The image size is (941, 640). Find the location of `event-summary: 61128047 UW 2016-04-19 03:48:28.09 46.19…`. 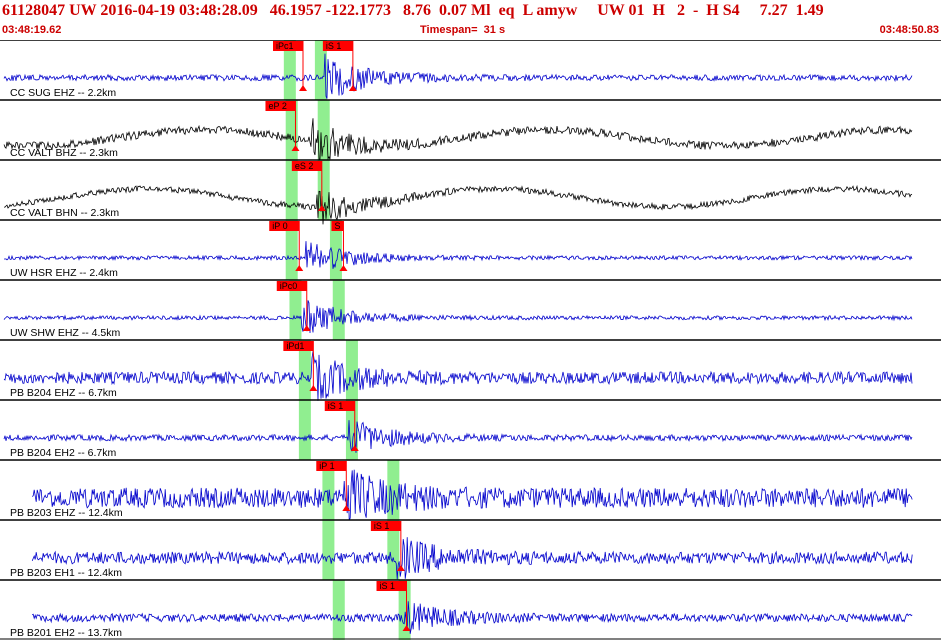

event-summary: 61128047 UW 2016-04-19 03:48:28.09 46.19… is located at coordinates (413, 10).